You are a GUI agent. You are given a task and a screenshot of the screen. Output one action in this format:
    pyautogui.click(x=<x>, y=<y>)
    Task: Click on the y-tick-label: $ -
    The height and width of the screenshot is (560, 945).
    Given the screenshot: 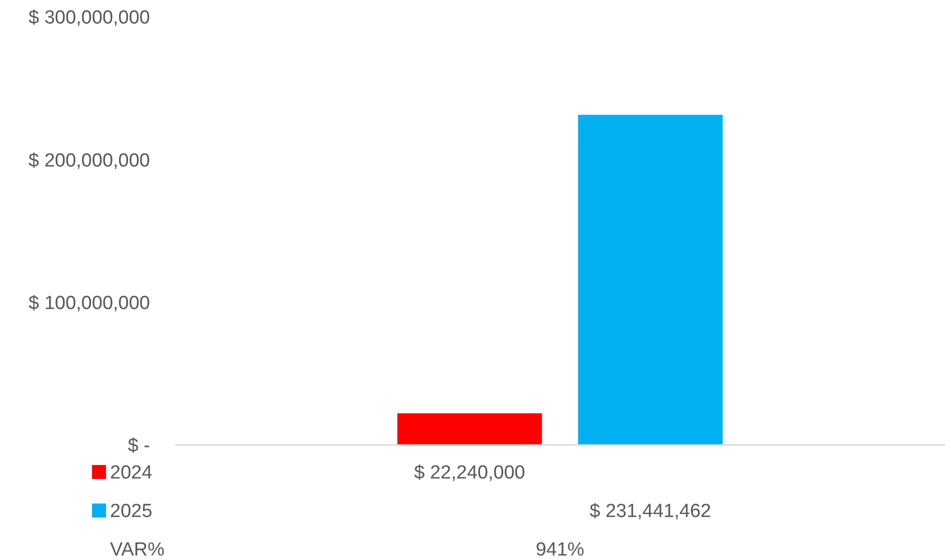 What is the action you would take?
    pyautogui.click(x=139, y=446)
    